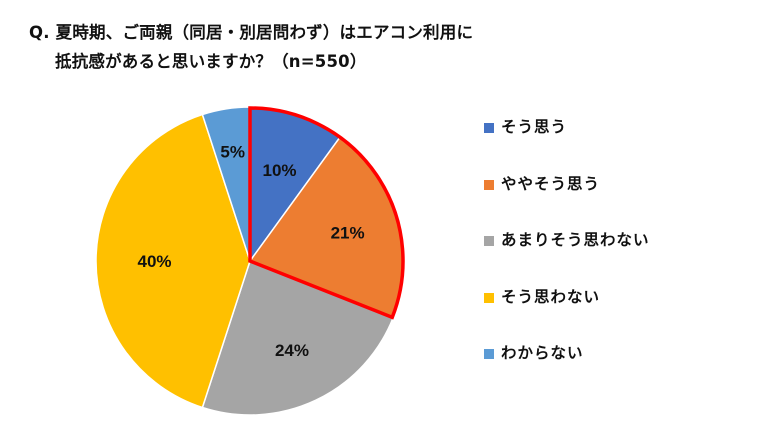  What do you see at coordinates (279, 170) in the screenshot?
I see `slice-label: 10%` at bounding box center [279, 170].